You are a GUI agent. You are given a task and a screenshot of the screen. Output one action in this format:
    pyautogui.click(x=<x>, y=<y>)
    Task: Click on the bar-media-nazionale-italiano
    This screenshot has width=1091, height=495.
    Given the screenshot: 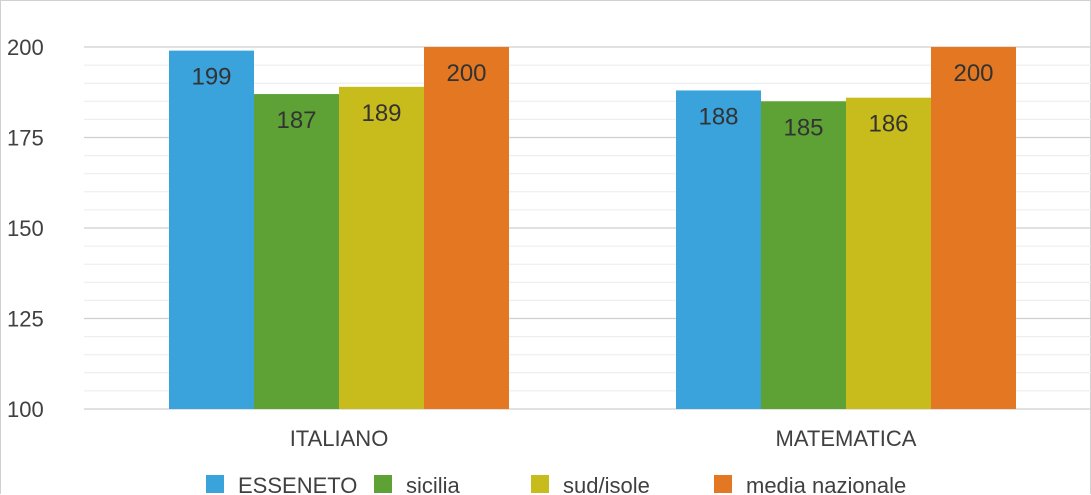 What is the action you would take?
    pyautogui.click(x=466, y=228)
    